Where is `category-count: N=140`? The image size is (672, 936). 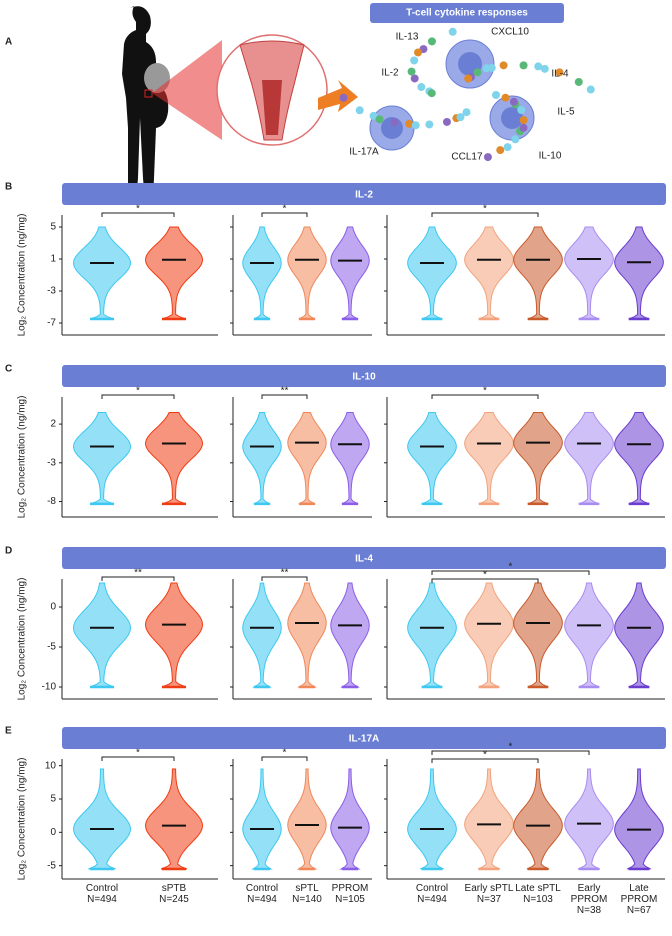
category-count: N=140 is located at coordinates (307, 899).